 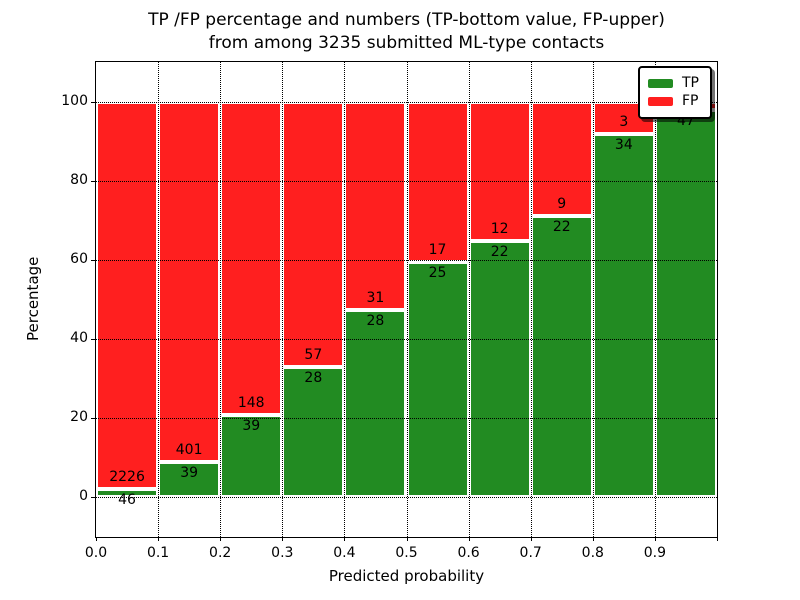 I want to click on fp-legend-swatch, so click(x=660, y=101).